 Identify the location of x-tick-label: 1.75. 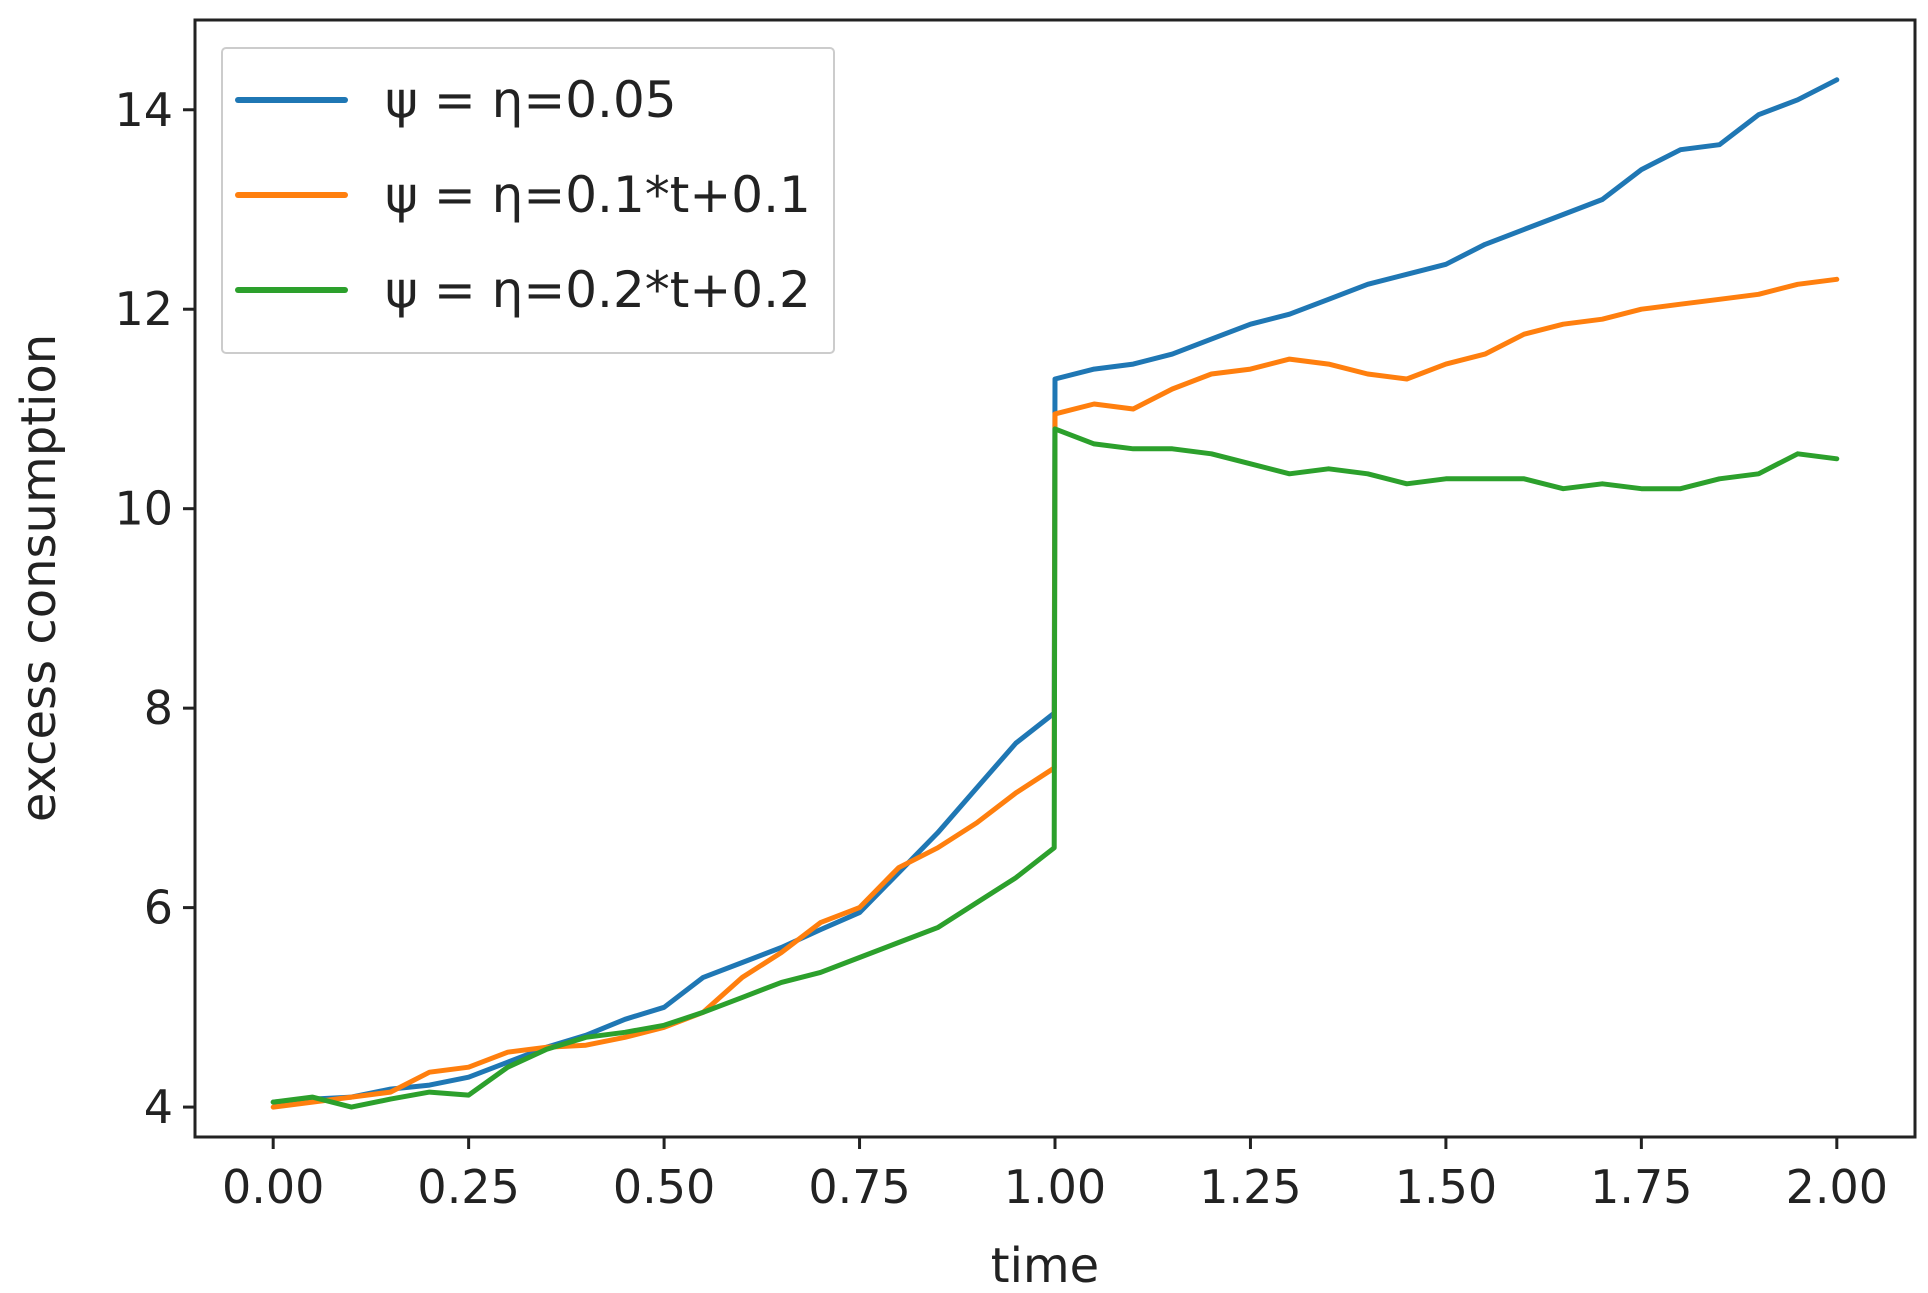
(1641, 1187).